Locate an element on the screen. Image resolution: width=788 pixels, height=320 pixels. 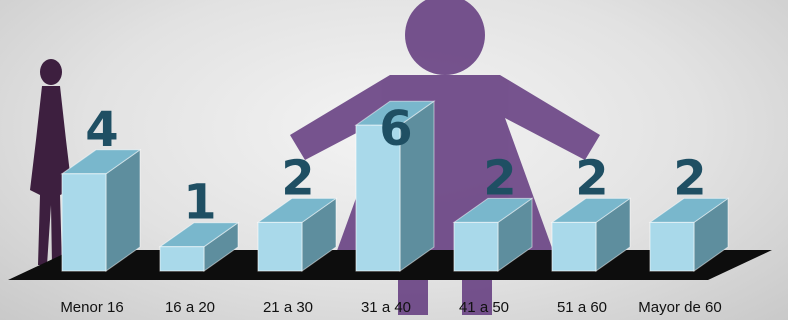
data-label: 1 is located at coordinates (199, 203).